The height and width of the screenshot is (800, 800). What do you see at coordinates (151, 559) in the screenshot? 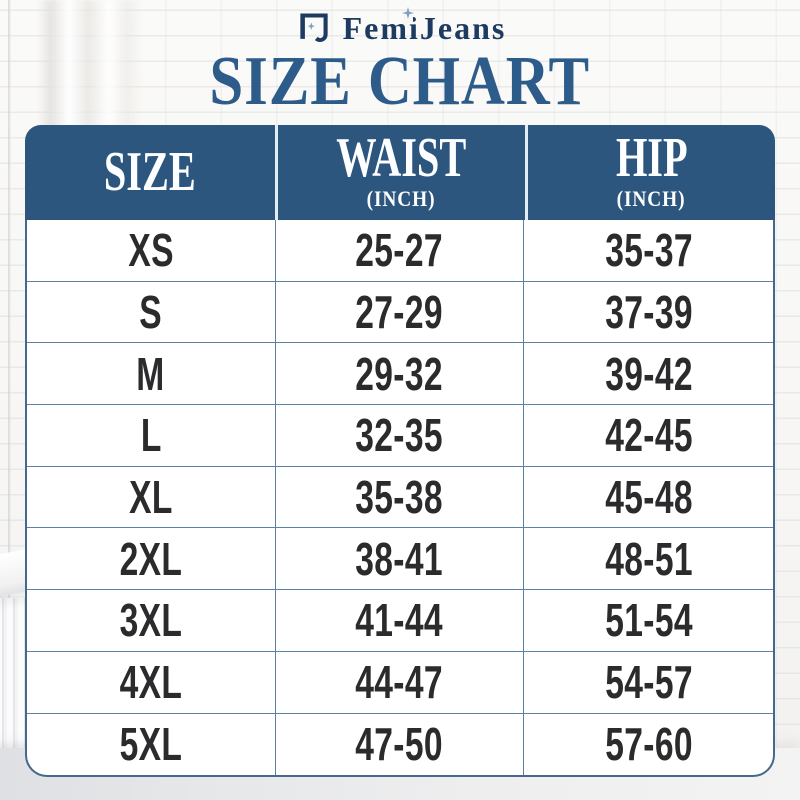
I see `size-cell: 2XL` at bounding box center [151, 559].